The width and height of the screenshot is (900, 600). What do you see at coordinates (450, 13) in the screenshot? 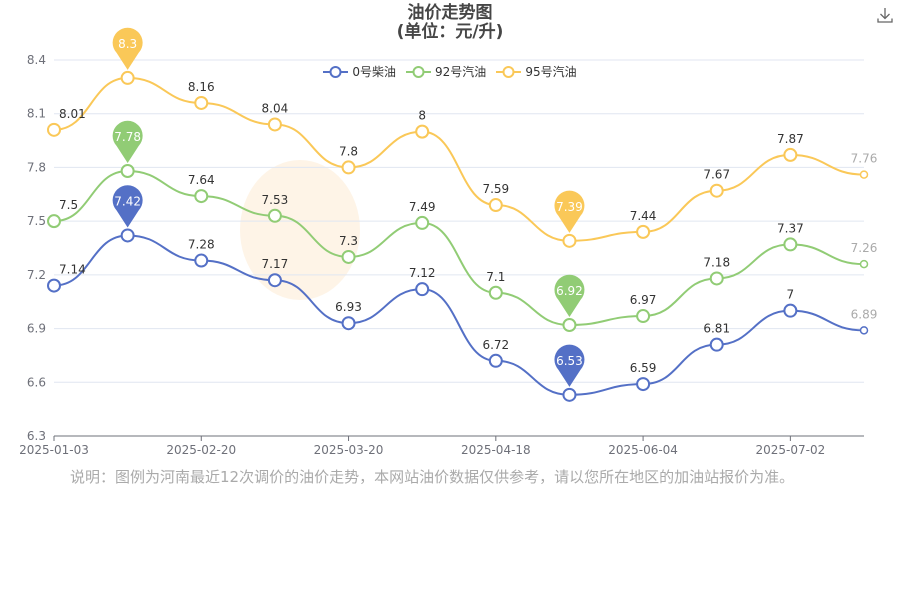
I see `chart-title-text: 油价走势图` at bounding box center [450, 13].